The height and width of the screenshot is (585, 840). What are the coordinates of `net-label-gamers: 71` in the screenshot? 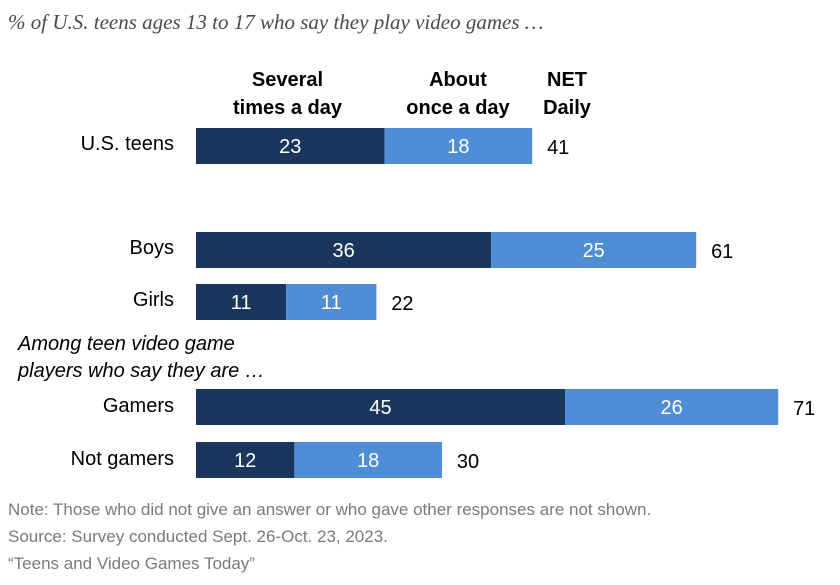 It's located at (804, 409).